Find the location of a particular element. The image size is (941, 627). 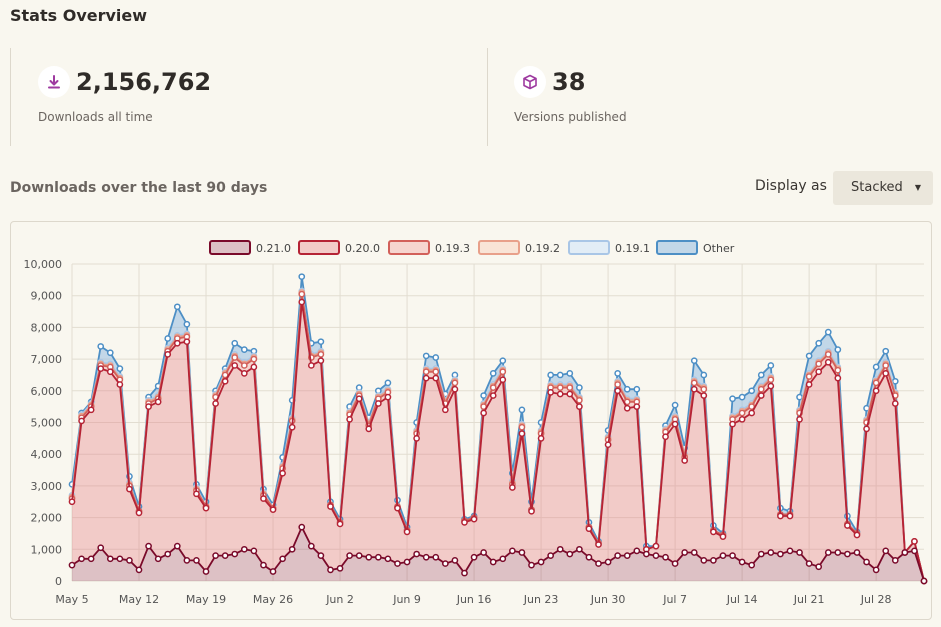

display-as-select: Stacked ▼ is located at coordinates (883, 188).